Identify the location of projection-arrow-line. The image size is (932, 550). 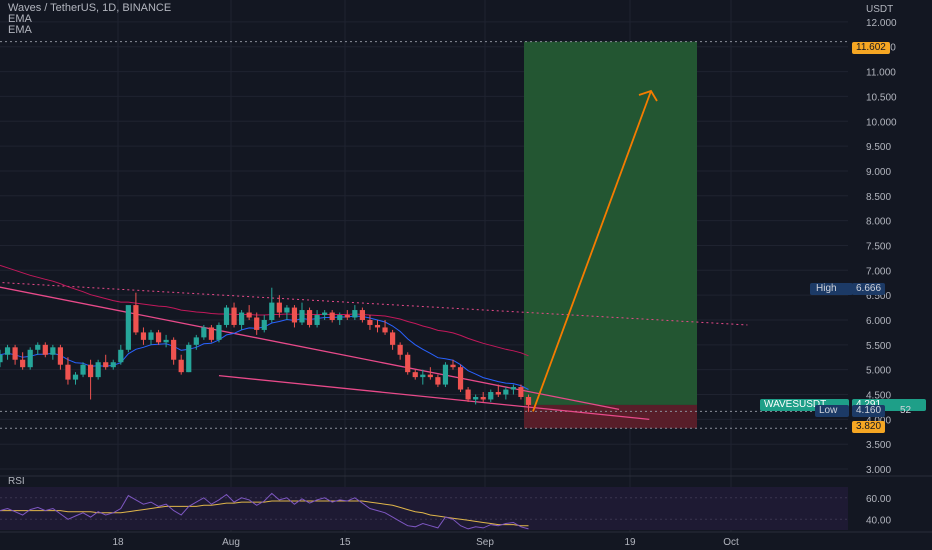
(592, 251).